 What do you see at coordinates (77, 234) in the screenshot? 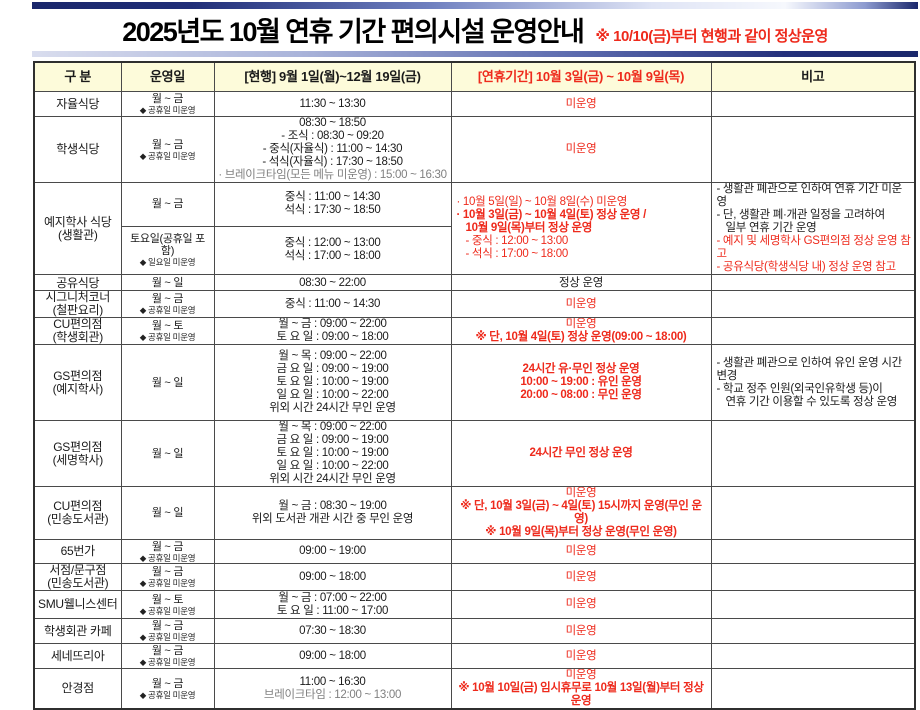
I see `category-sub: (생활관)` at bounding box center [77, 234].